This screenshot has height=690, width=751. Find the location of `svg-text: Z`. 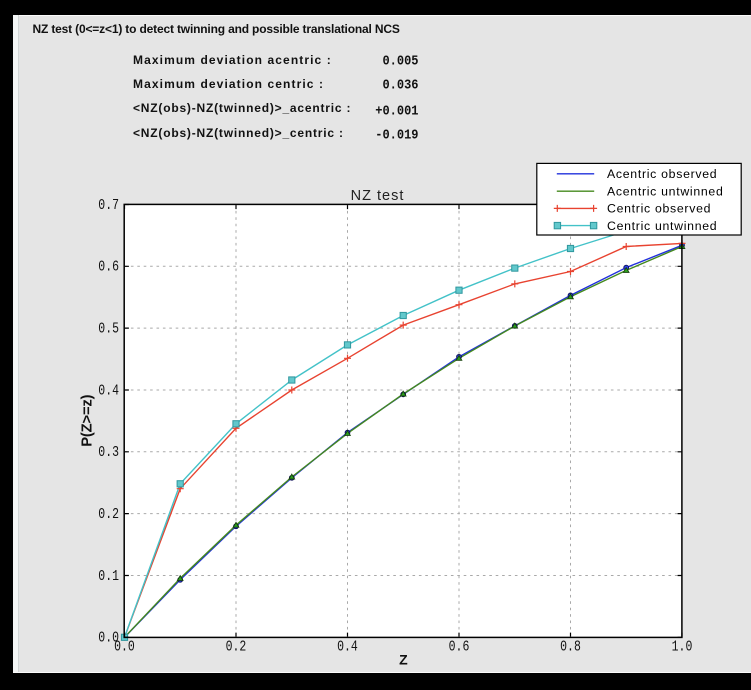

svg-text: Z is located at coordinates (403, 660).